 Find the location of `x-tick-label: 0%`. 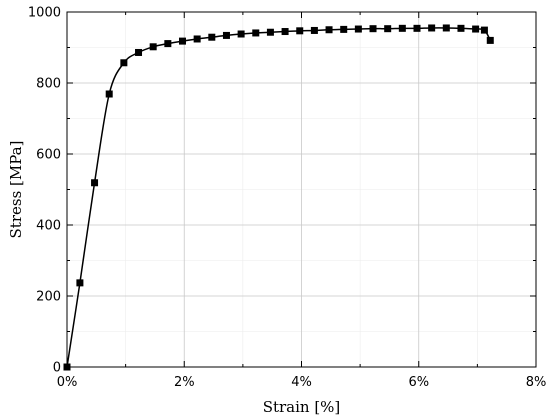

x-tick-label: 0% is located at coordinates (67, 382).